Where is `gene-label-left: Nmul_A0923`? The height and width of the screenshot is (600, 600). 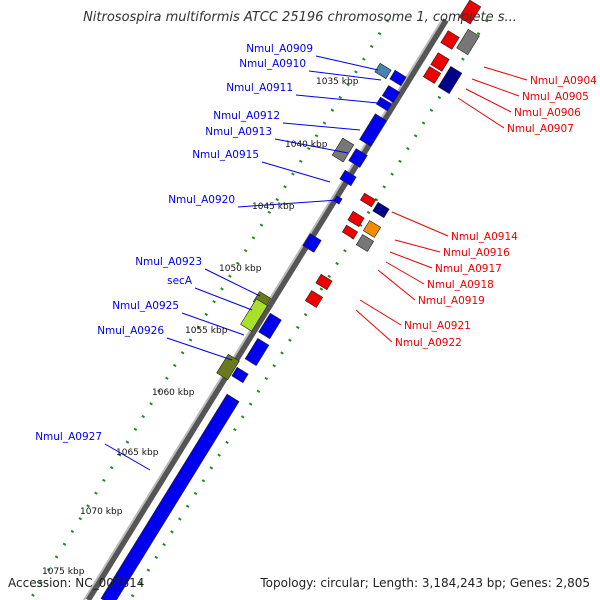 gene-label-left: Nmul_A0923 is located at coordinates (168, 262).